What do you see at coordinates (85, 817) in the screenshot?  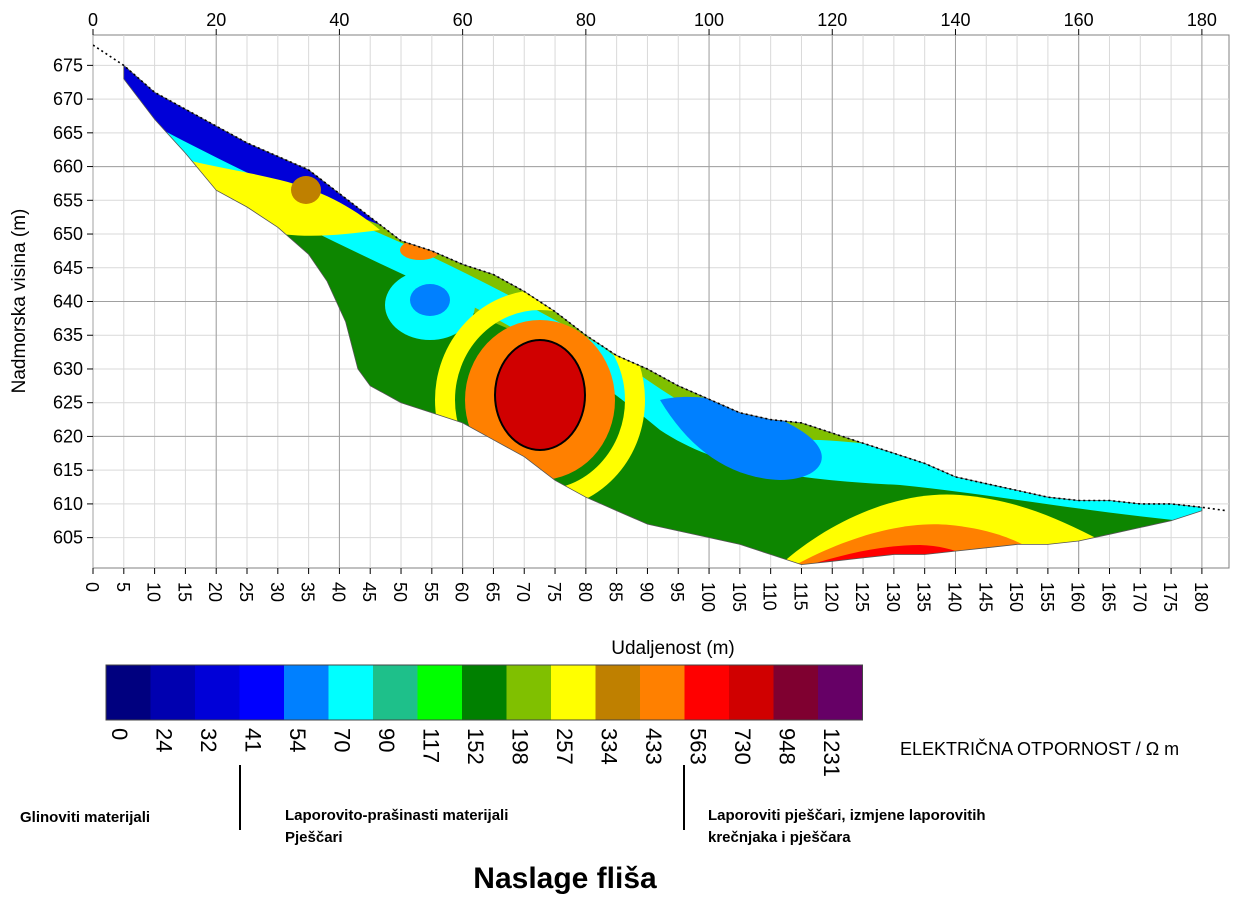 I see `zone-label-clay: Glinoviti materijali` at bounding box center [85, 817].